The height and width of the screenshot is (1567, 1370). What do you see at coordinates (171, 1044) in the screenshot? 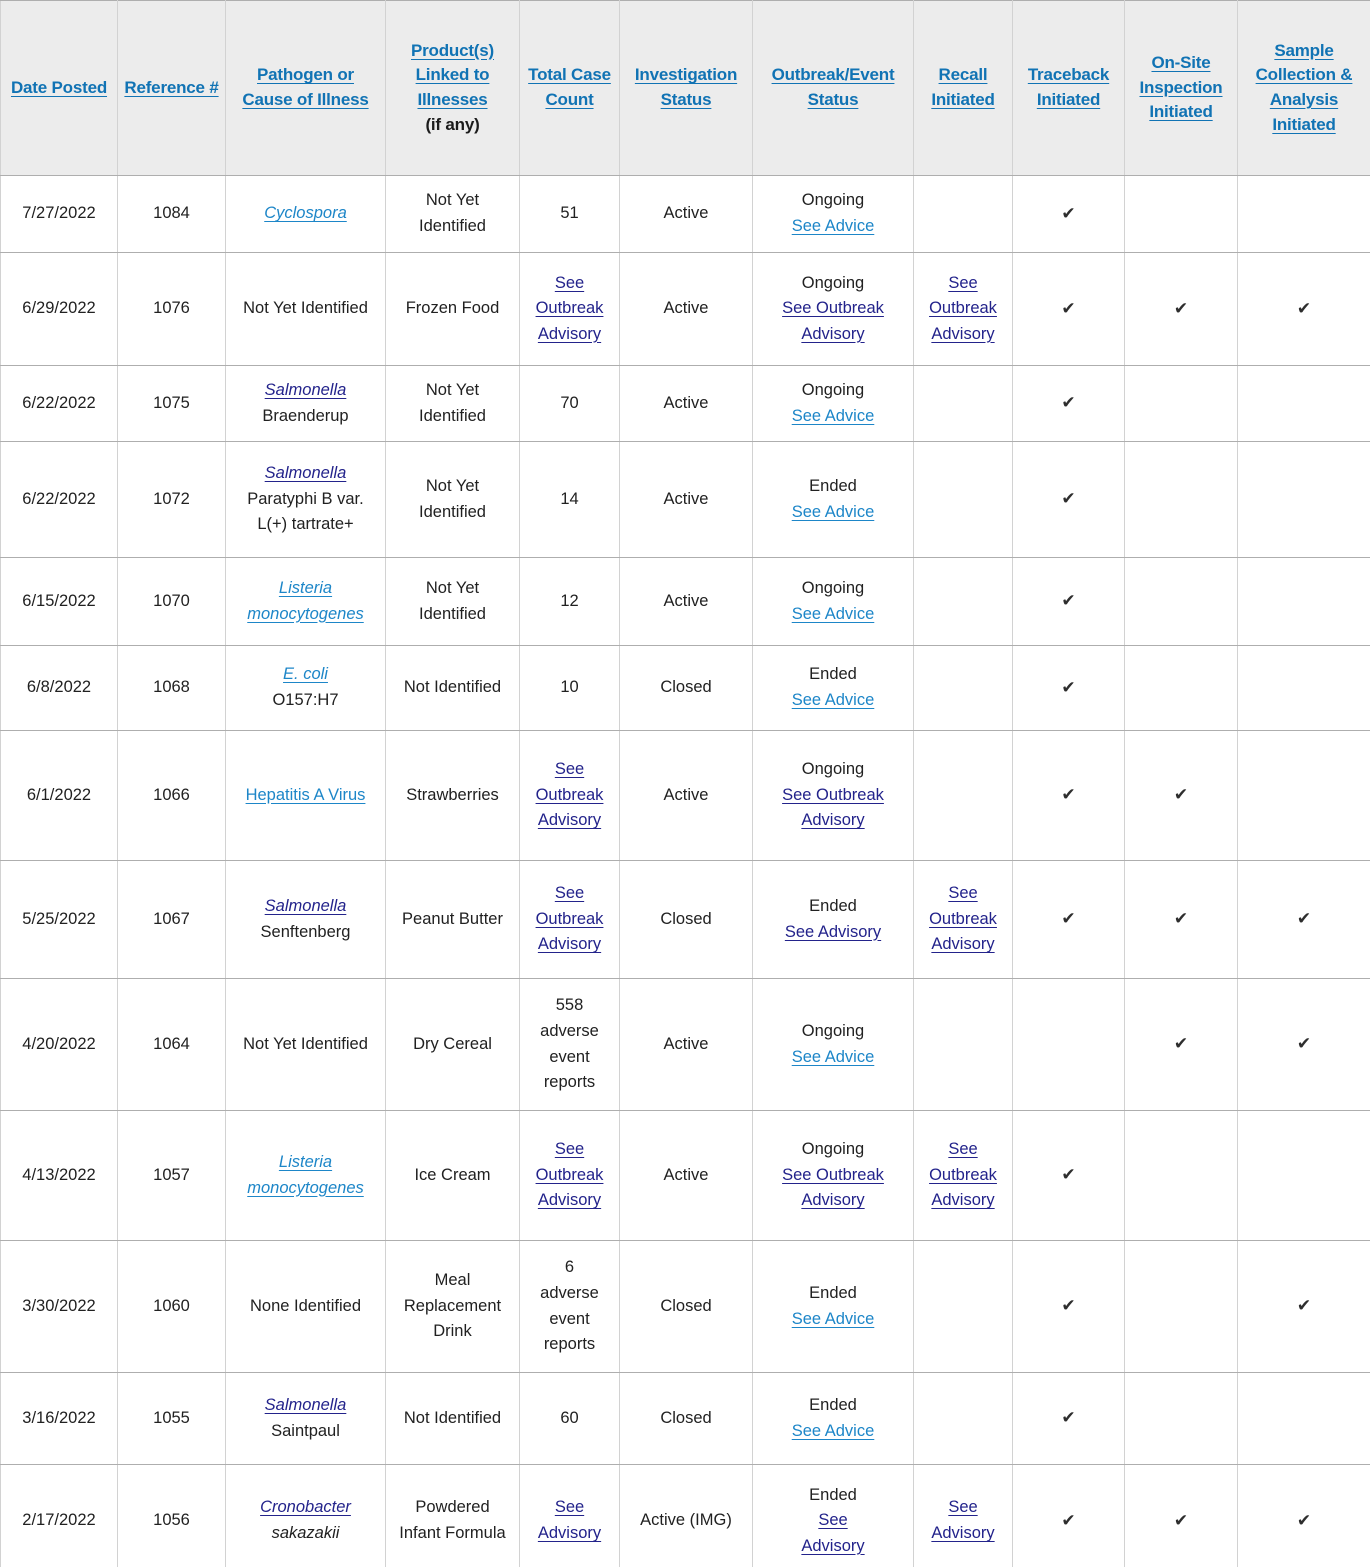
I see `cell-reference-number: 1064` at bounding box center [171, 1044].